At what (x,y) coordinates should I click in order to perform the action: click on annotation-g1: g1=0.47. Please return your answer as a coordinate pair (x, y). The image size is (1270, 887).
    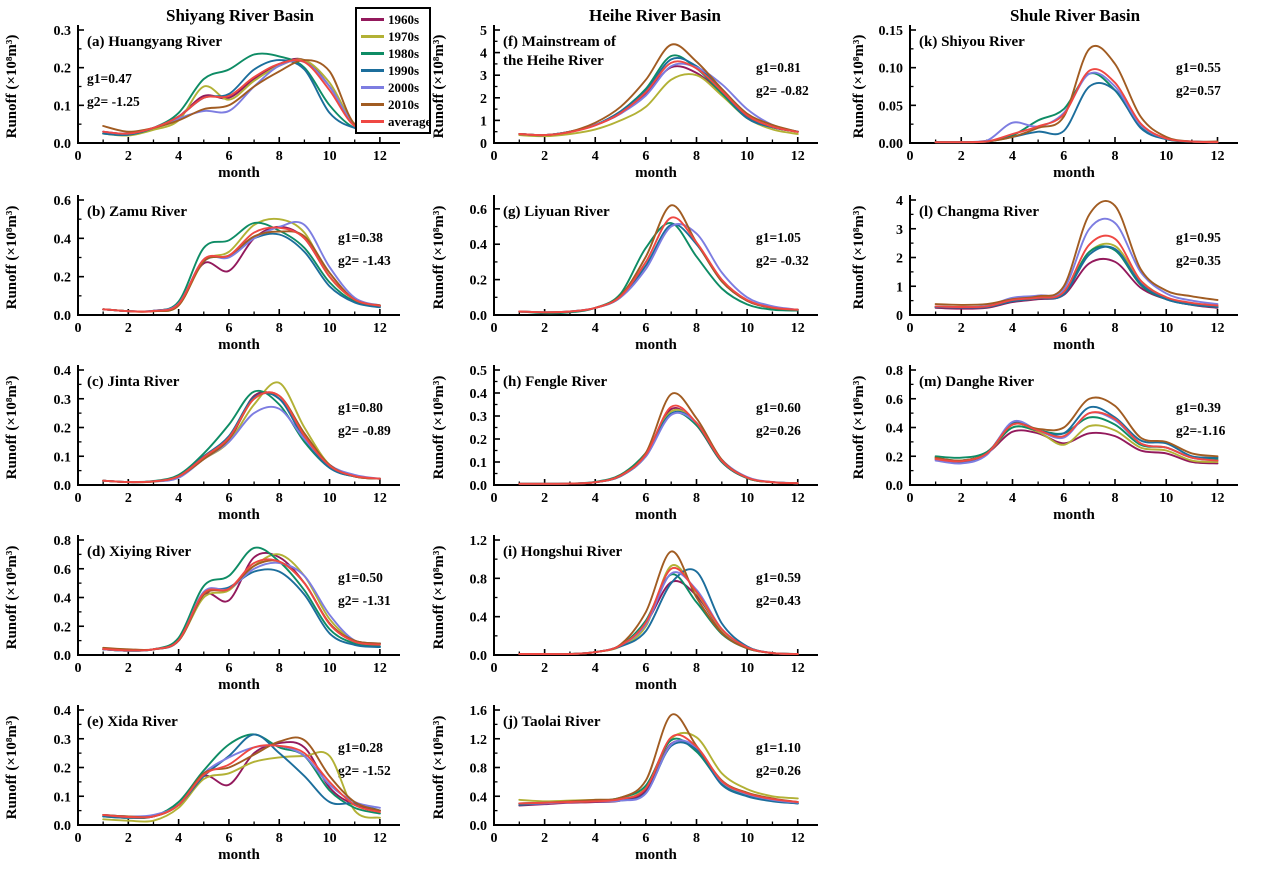
    Looking at the image, I should click on (109, 78).